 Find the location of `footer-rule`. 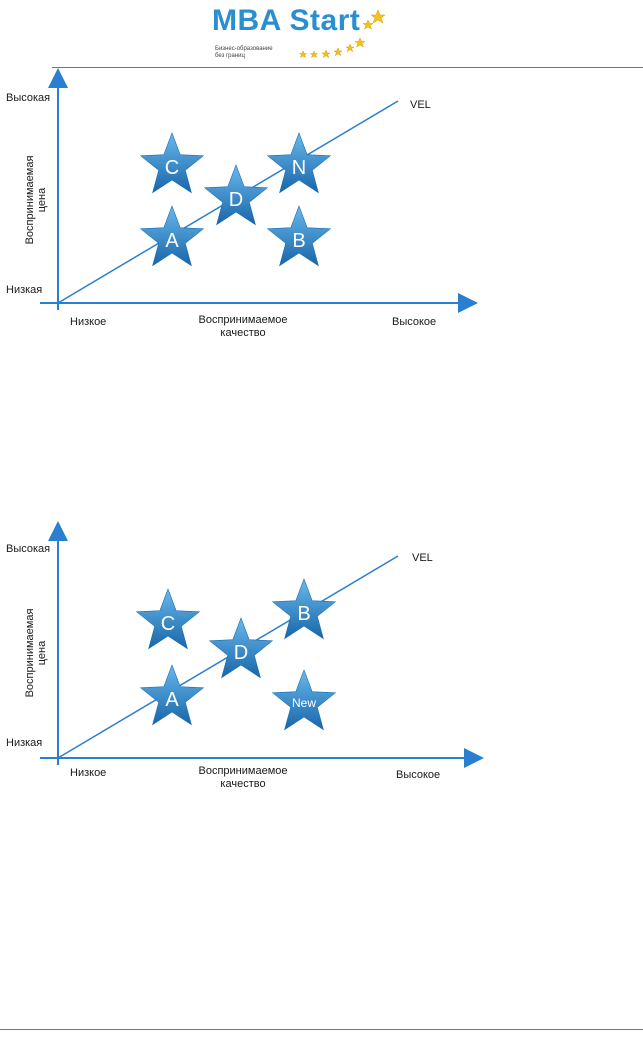

footer-rule is located at coordinates (321, 1029).